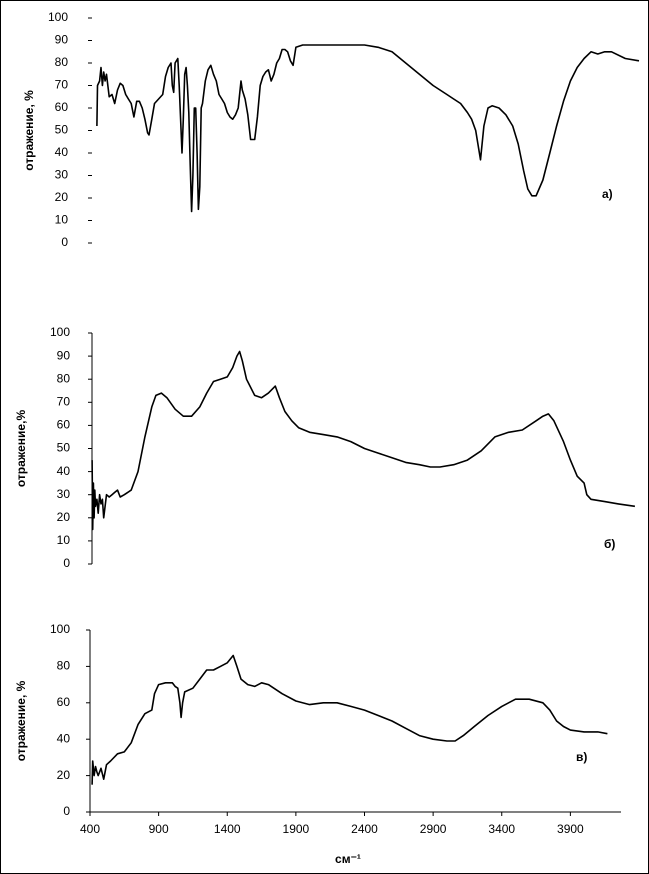 Image resolution: width=649 pixels, height=874 pixels. Describe the element at coordinates (501, 829) in the screenshot. I see `x-tick-label: 3400` at that location.